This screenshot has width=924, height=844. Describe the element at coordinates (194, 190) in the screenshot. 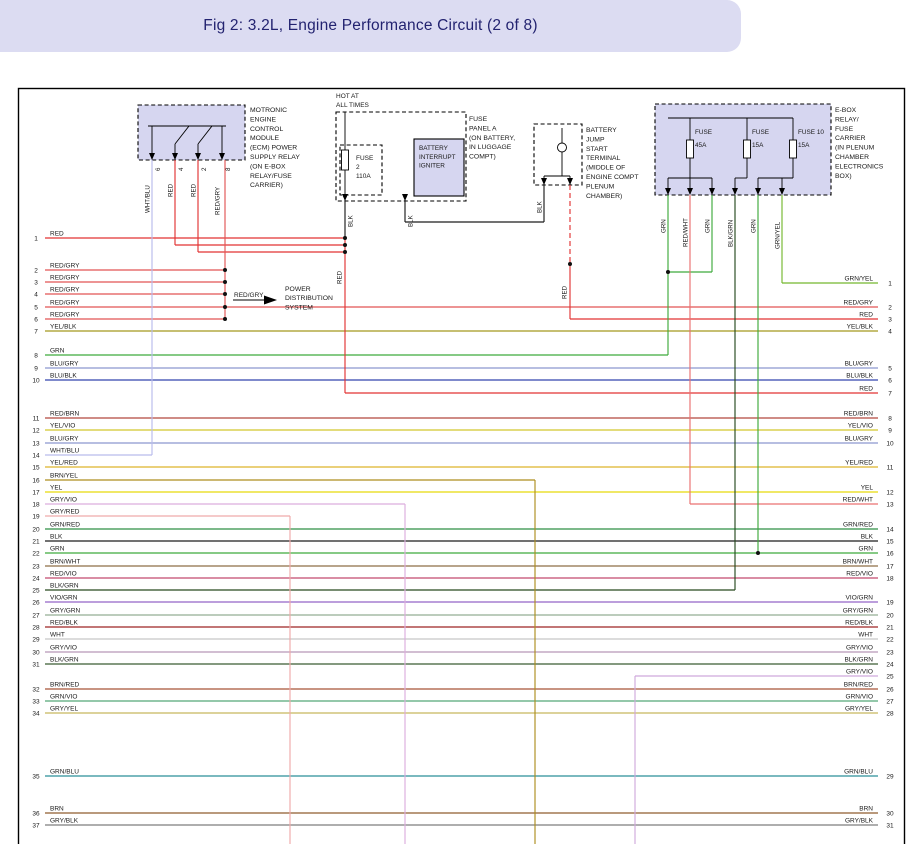

I see `pin-label: RED` at that location.